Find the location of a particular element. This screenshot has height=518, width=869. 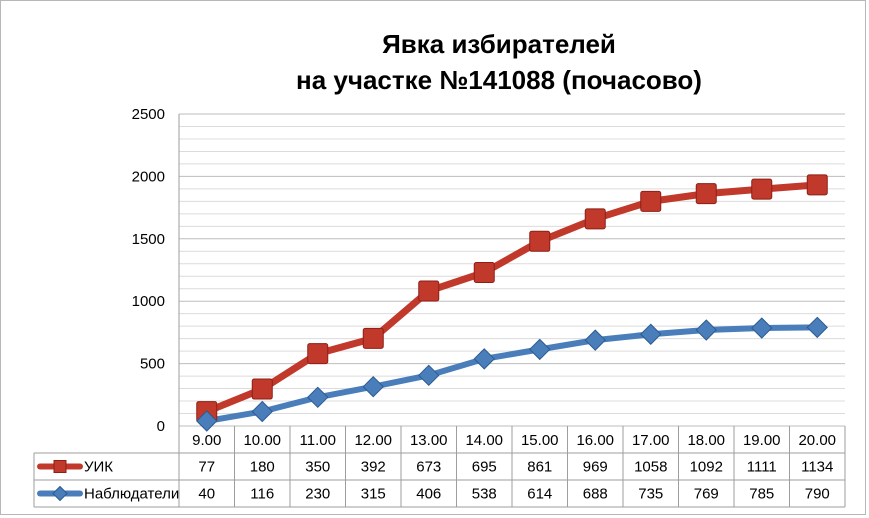

data-label: 785 is located at coordinates (761, 494).